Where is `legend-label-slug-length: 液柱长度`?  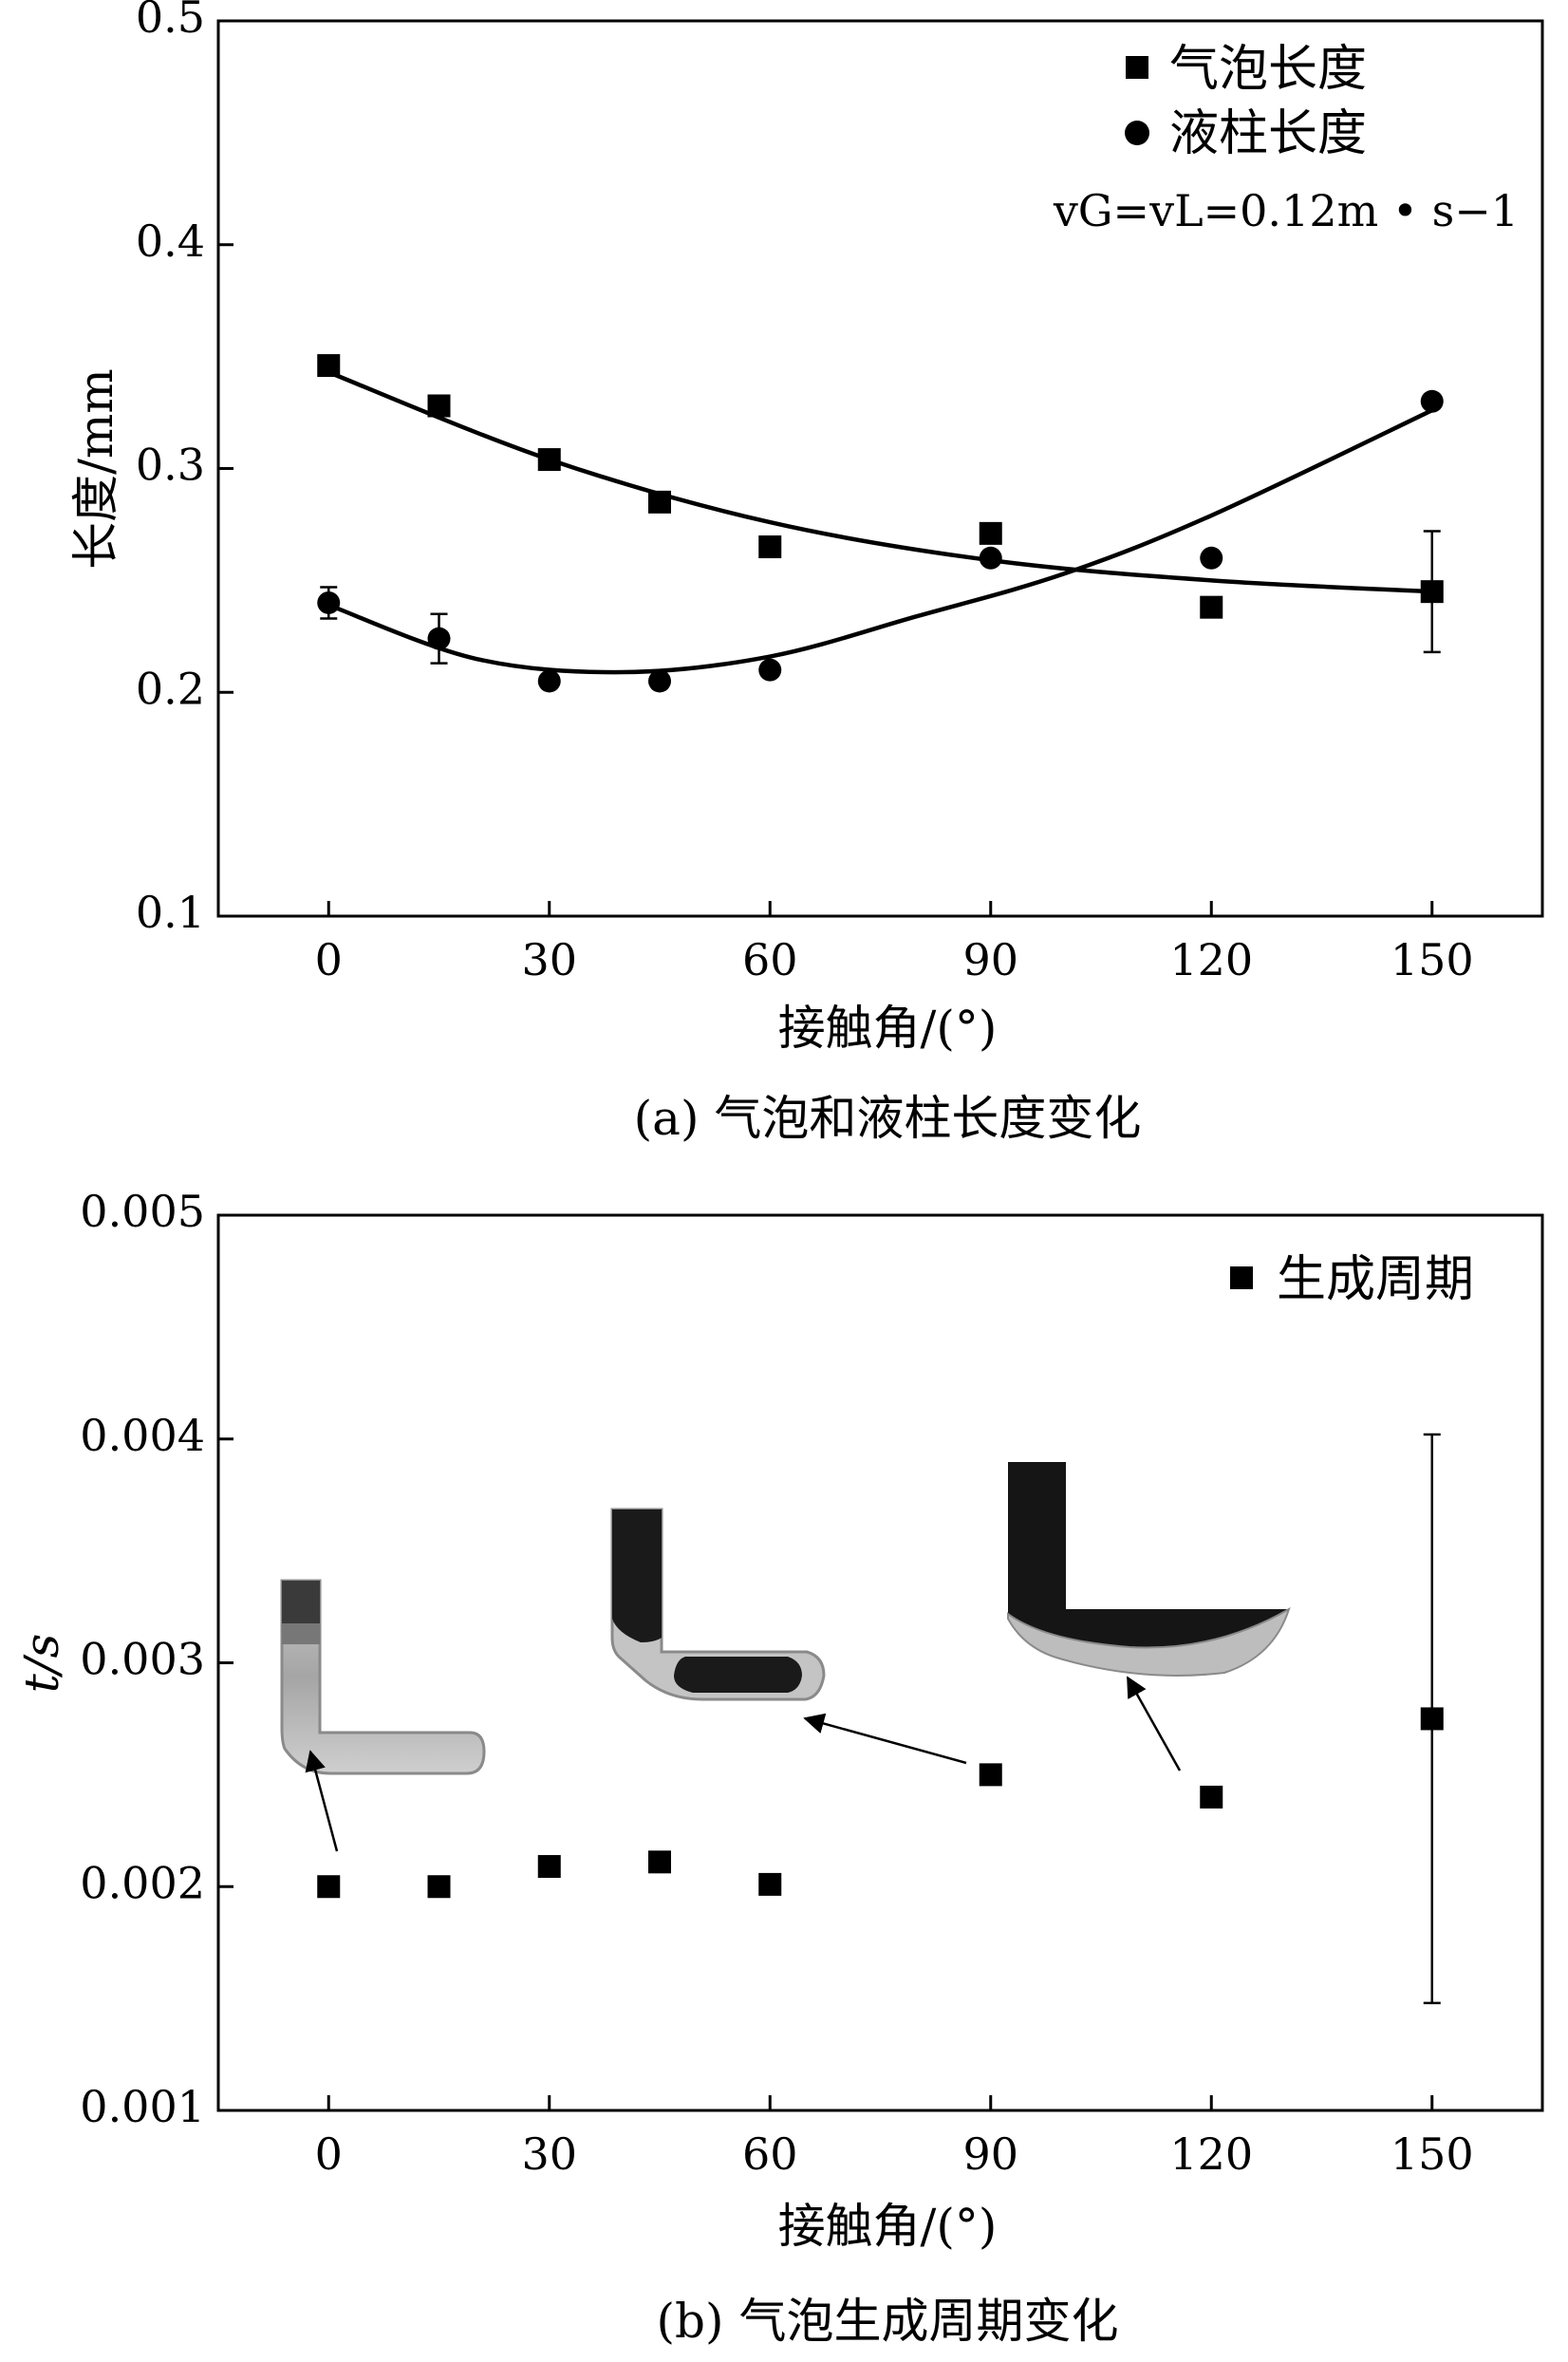 legend-label-slug-length: 液柱长度 is located at coordinates (1268, 133).